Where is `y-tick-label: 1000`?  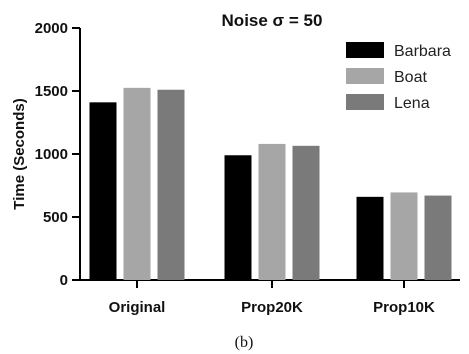 y-tick-label: 1000 is located at coordinates (51, 154).